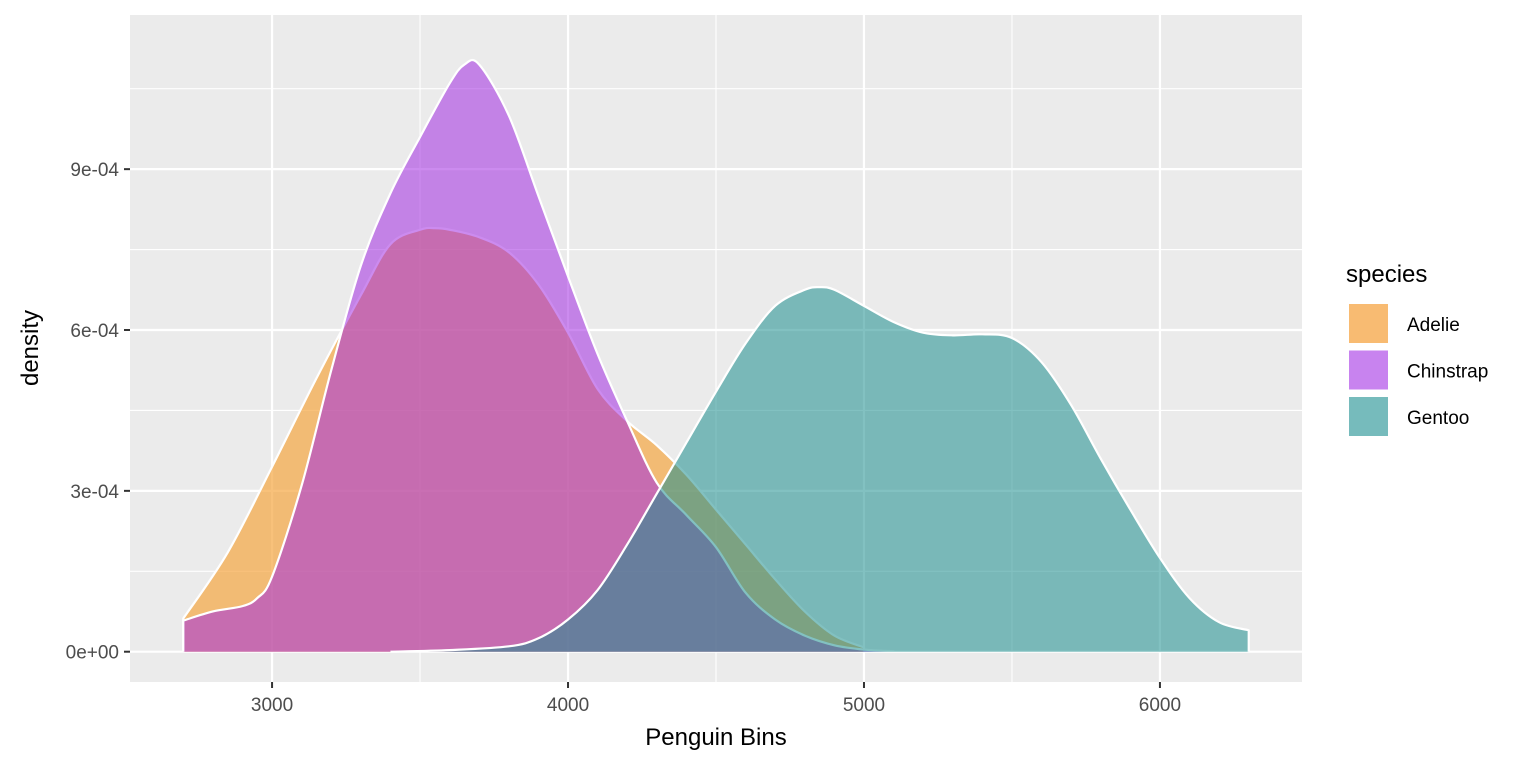 The height and width of the screenshot is (768, 1536). What do you see at coordinates (1438, 418) in the screenshot?
I see `legend-label-gentoo: Gentoo` at bounding box center [1438, 418].